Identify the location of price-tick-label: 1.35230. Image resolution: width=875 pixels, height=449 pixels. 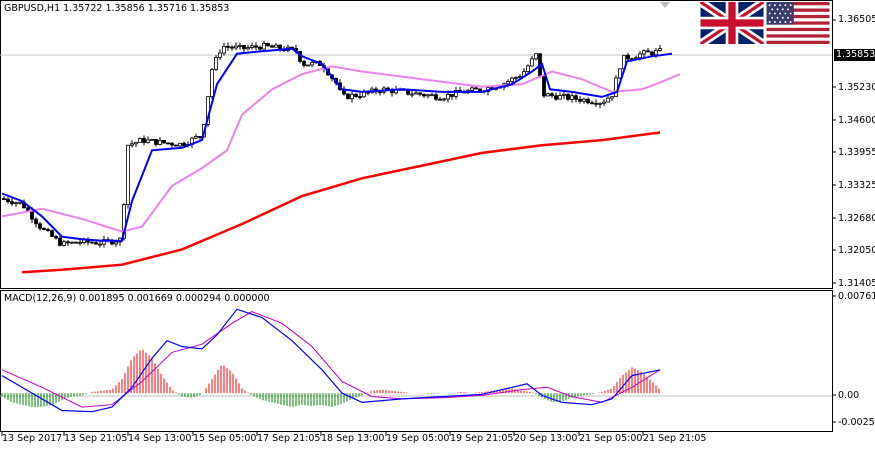
(856, 87).